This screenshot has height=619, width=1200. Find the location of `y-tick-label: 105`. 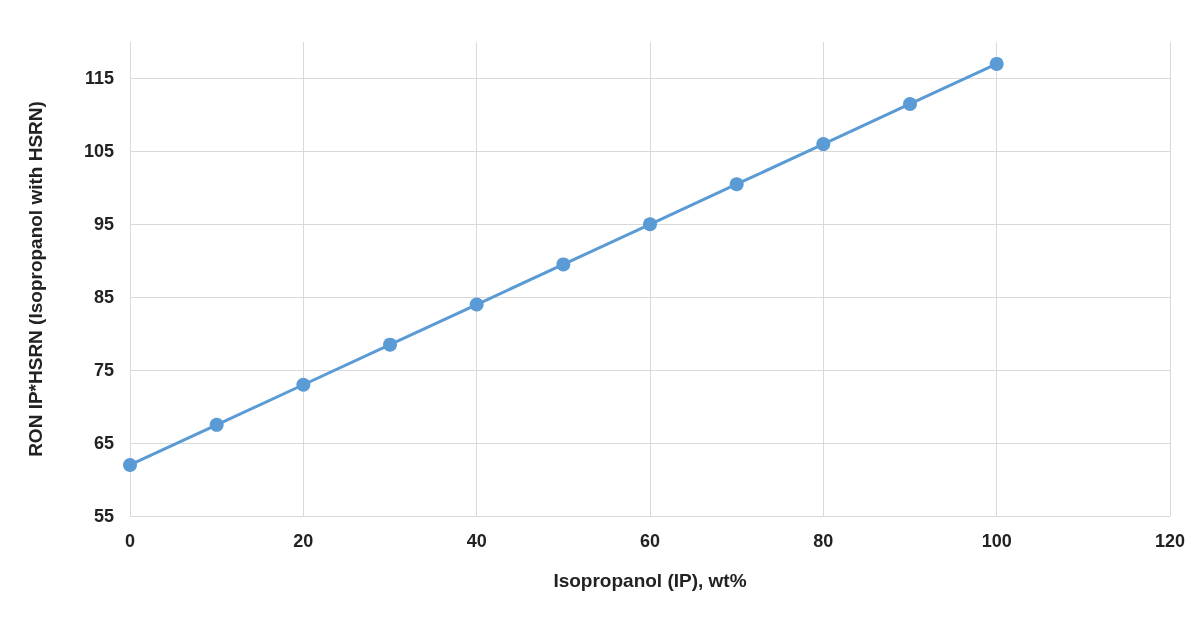

y-tick-label: 105 is located at coordinates (98, 151).